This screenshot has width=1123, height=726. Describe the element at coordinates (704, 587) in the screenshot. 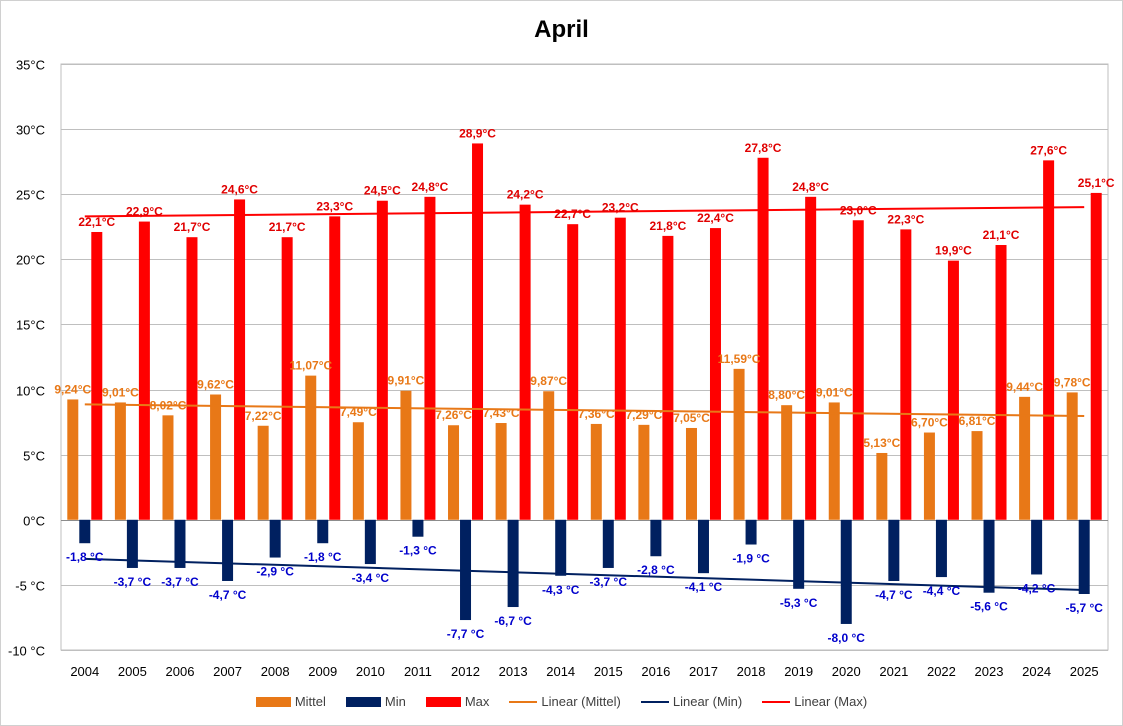

I see `data-label-min: -4,1 °C` at that location.